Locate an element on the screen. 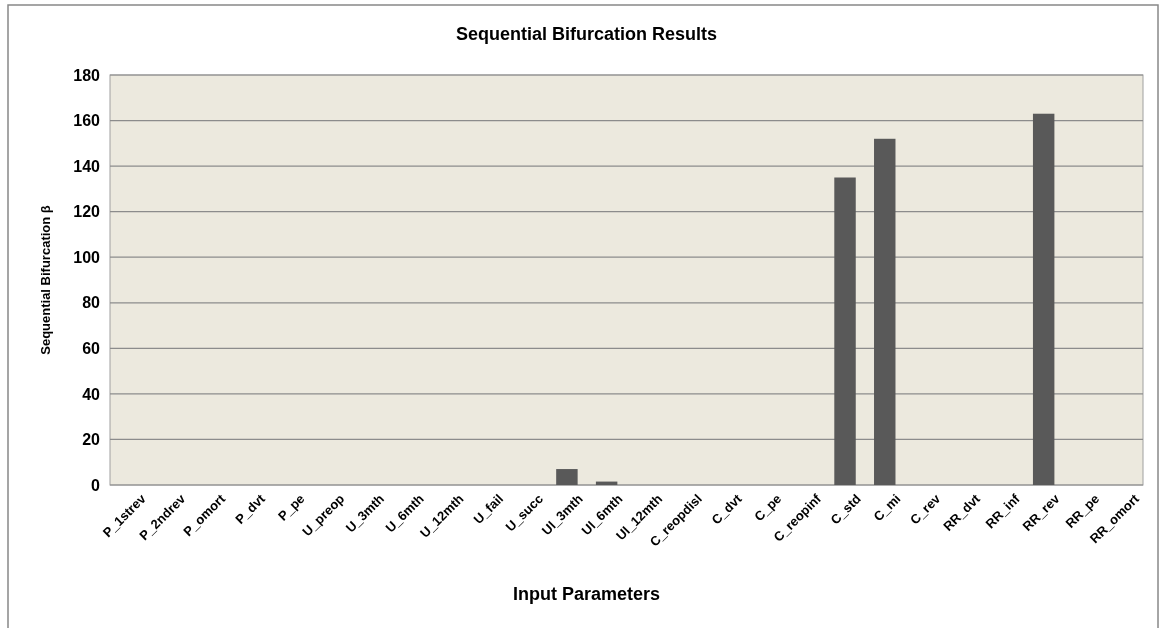  x-axis-title: Input Parameters is located at coordinates (586, 594).